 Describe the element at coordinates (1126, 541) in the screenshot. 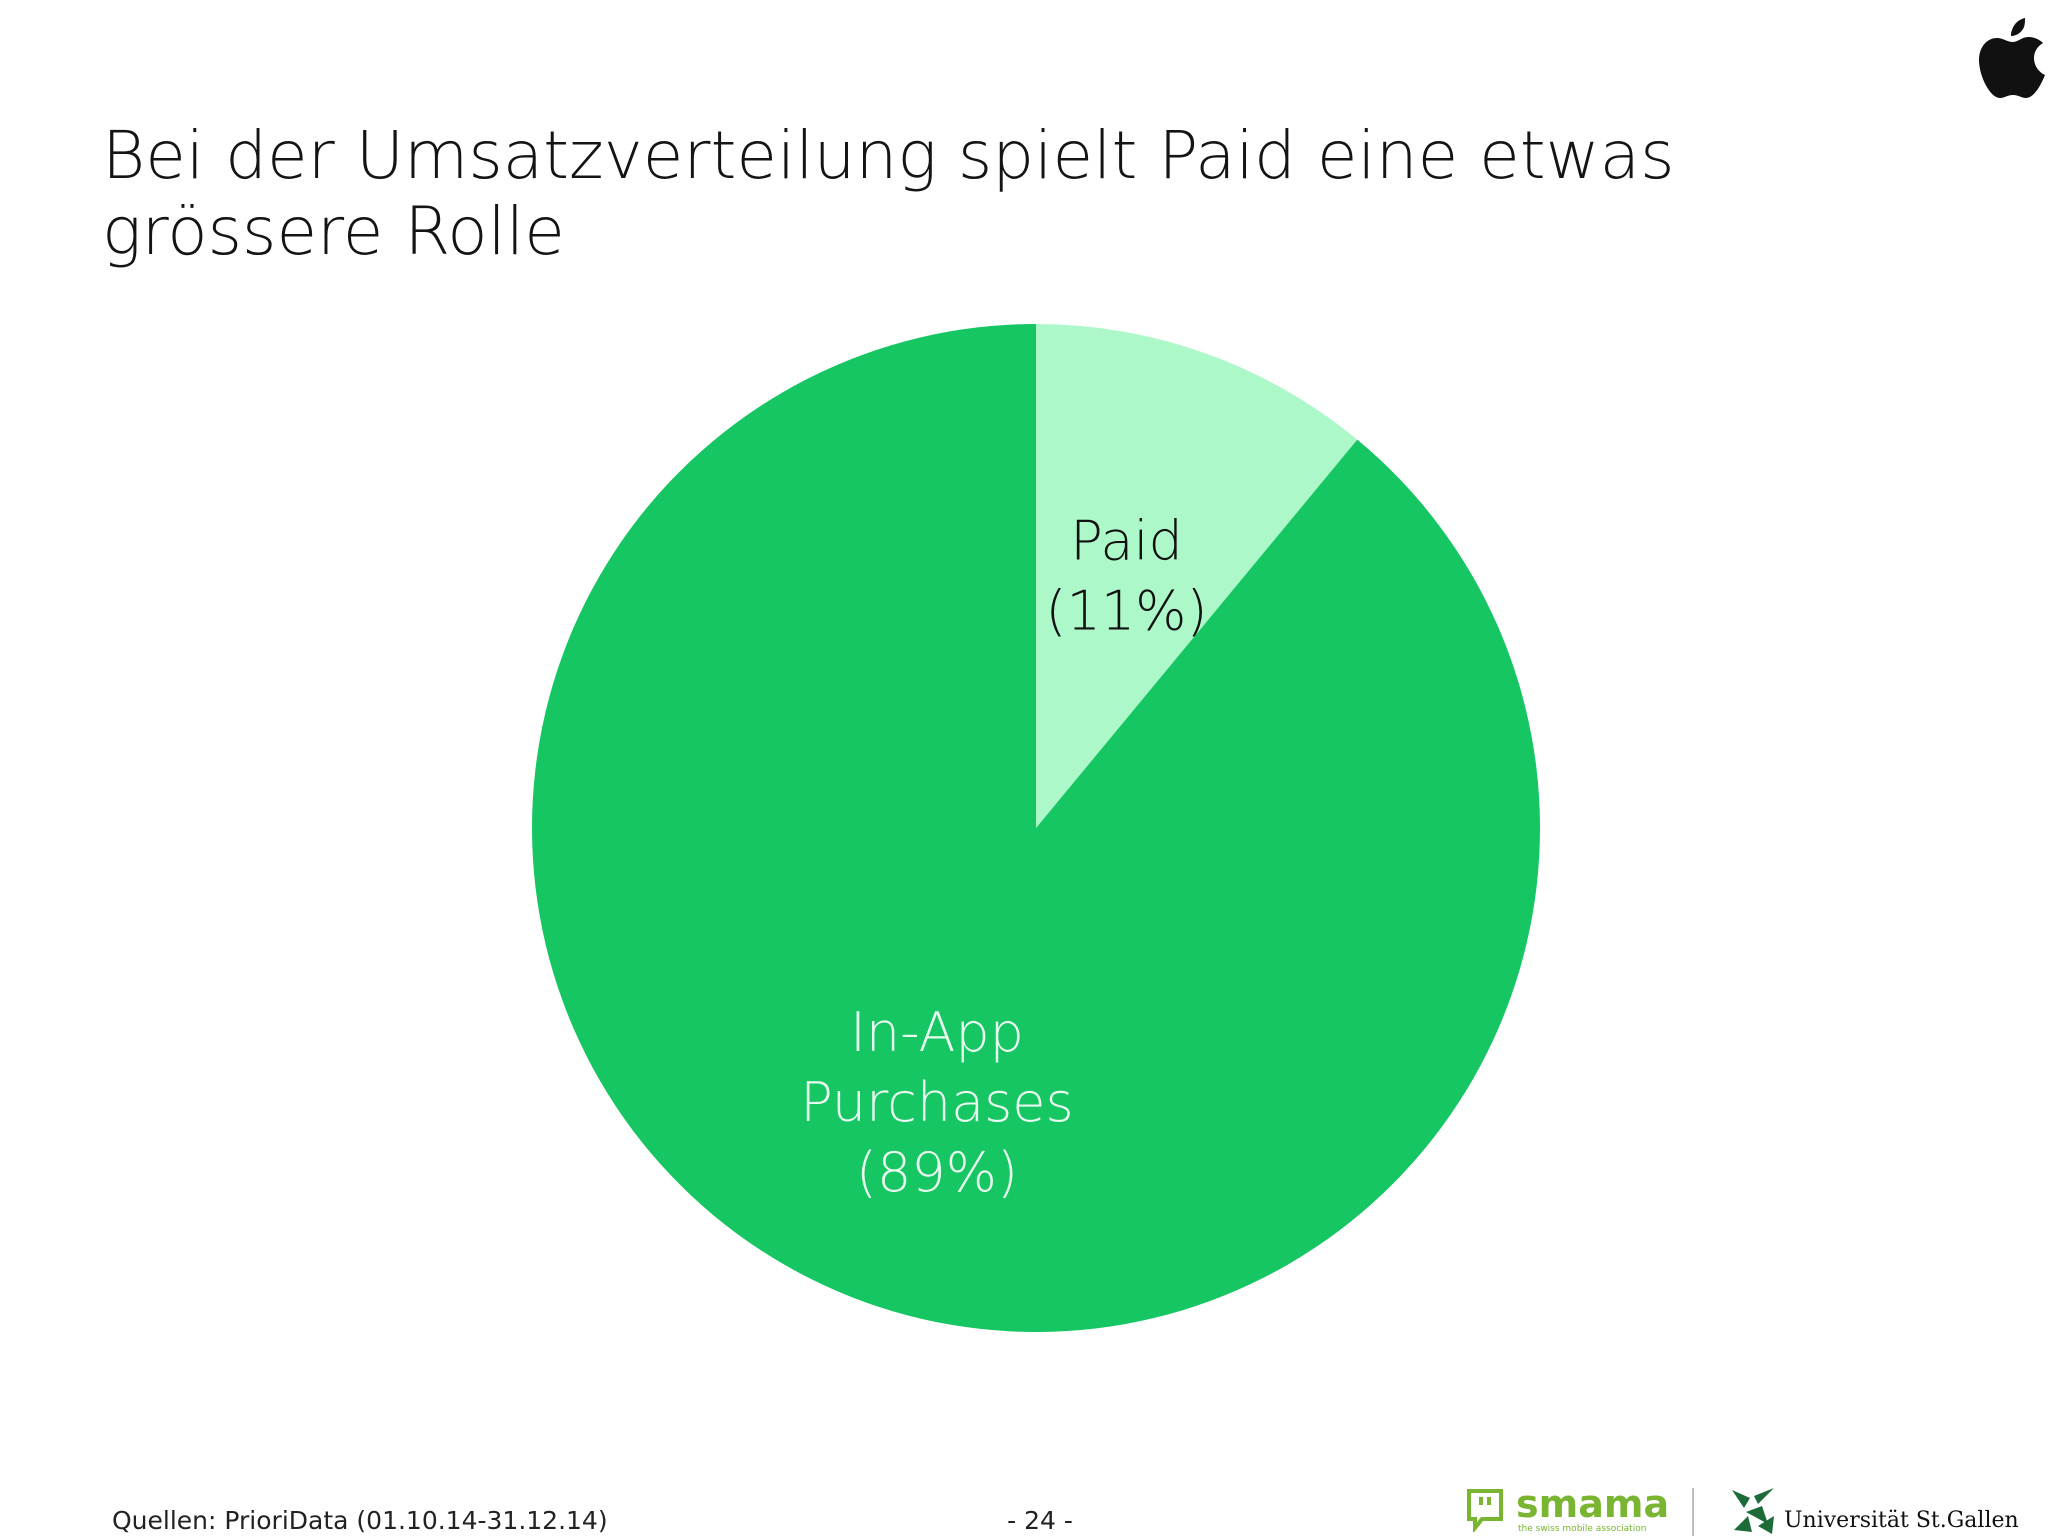

I see `pie-slice-label-line: Paid` at that location.